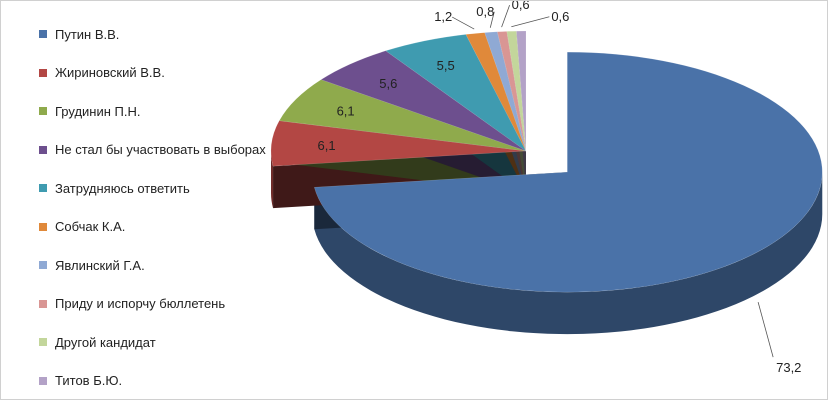 This screenshot has width=830, height=402. Describe the element at coordinates (110, 72) in the screenshot. I see `legend-label: Жириновский В.В.` at that location.